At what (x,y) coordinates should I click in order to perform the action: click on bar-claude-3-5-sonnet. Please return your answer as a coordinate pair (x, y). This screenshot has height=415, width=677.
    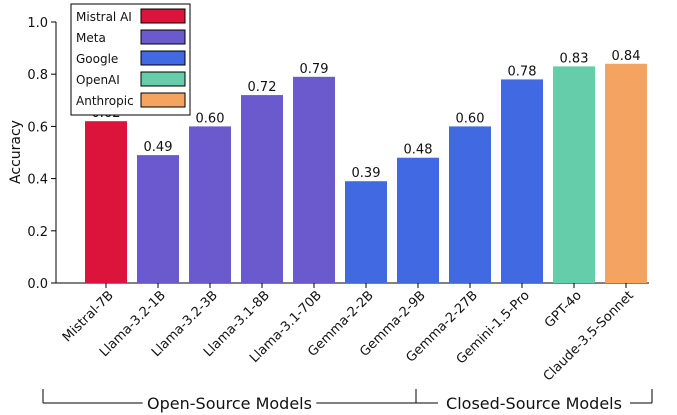
    Looking at the image, I should click on (626, 173).